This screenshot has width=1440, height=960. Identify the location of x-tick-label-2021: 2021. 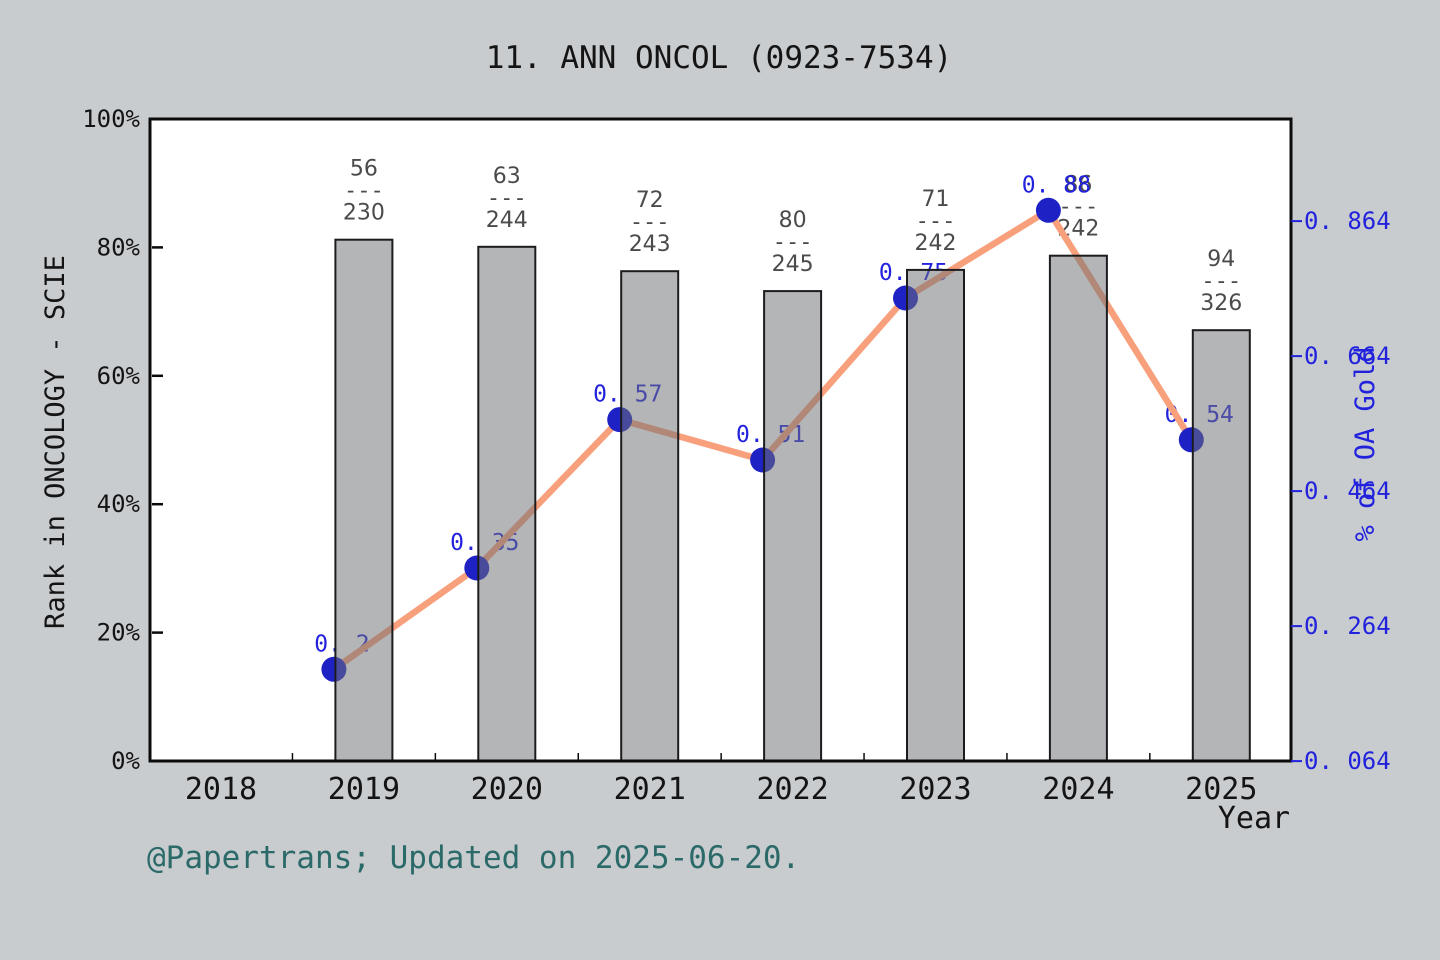
(650, 789).